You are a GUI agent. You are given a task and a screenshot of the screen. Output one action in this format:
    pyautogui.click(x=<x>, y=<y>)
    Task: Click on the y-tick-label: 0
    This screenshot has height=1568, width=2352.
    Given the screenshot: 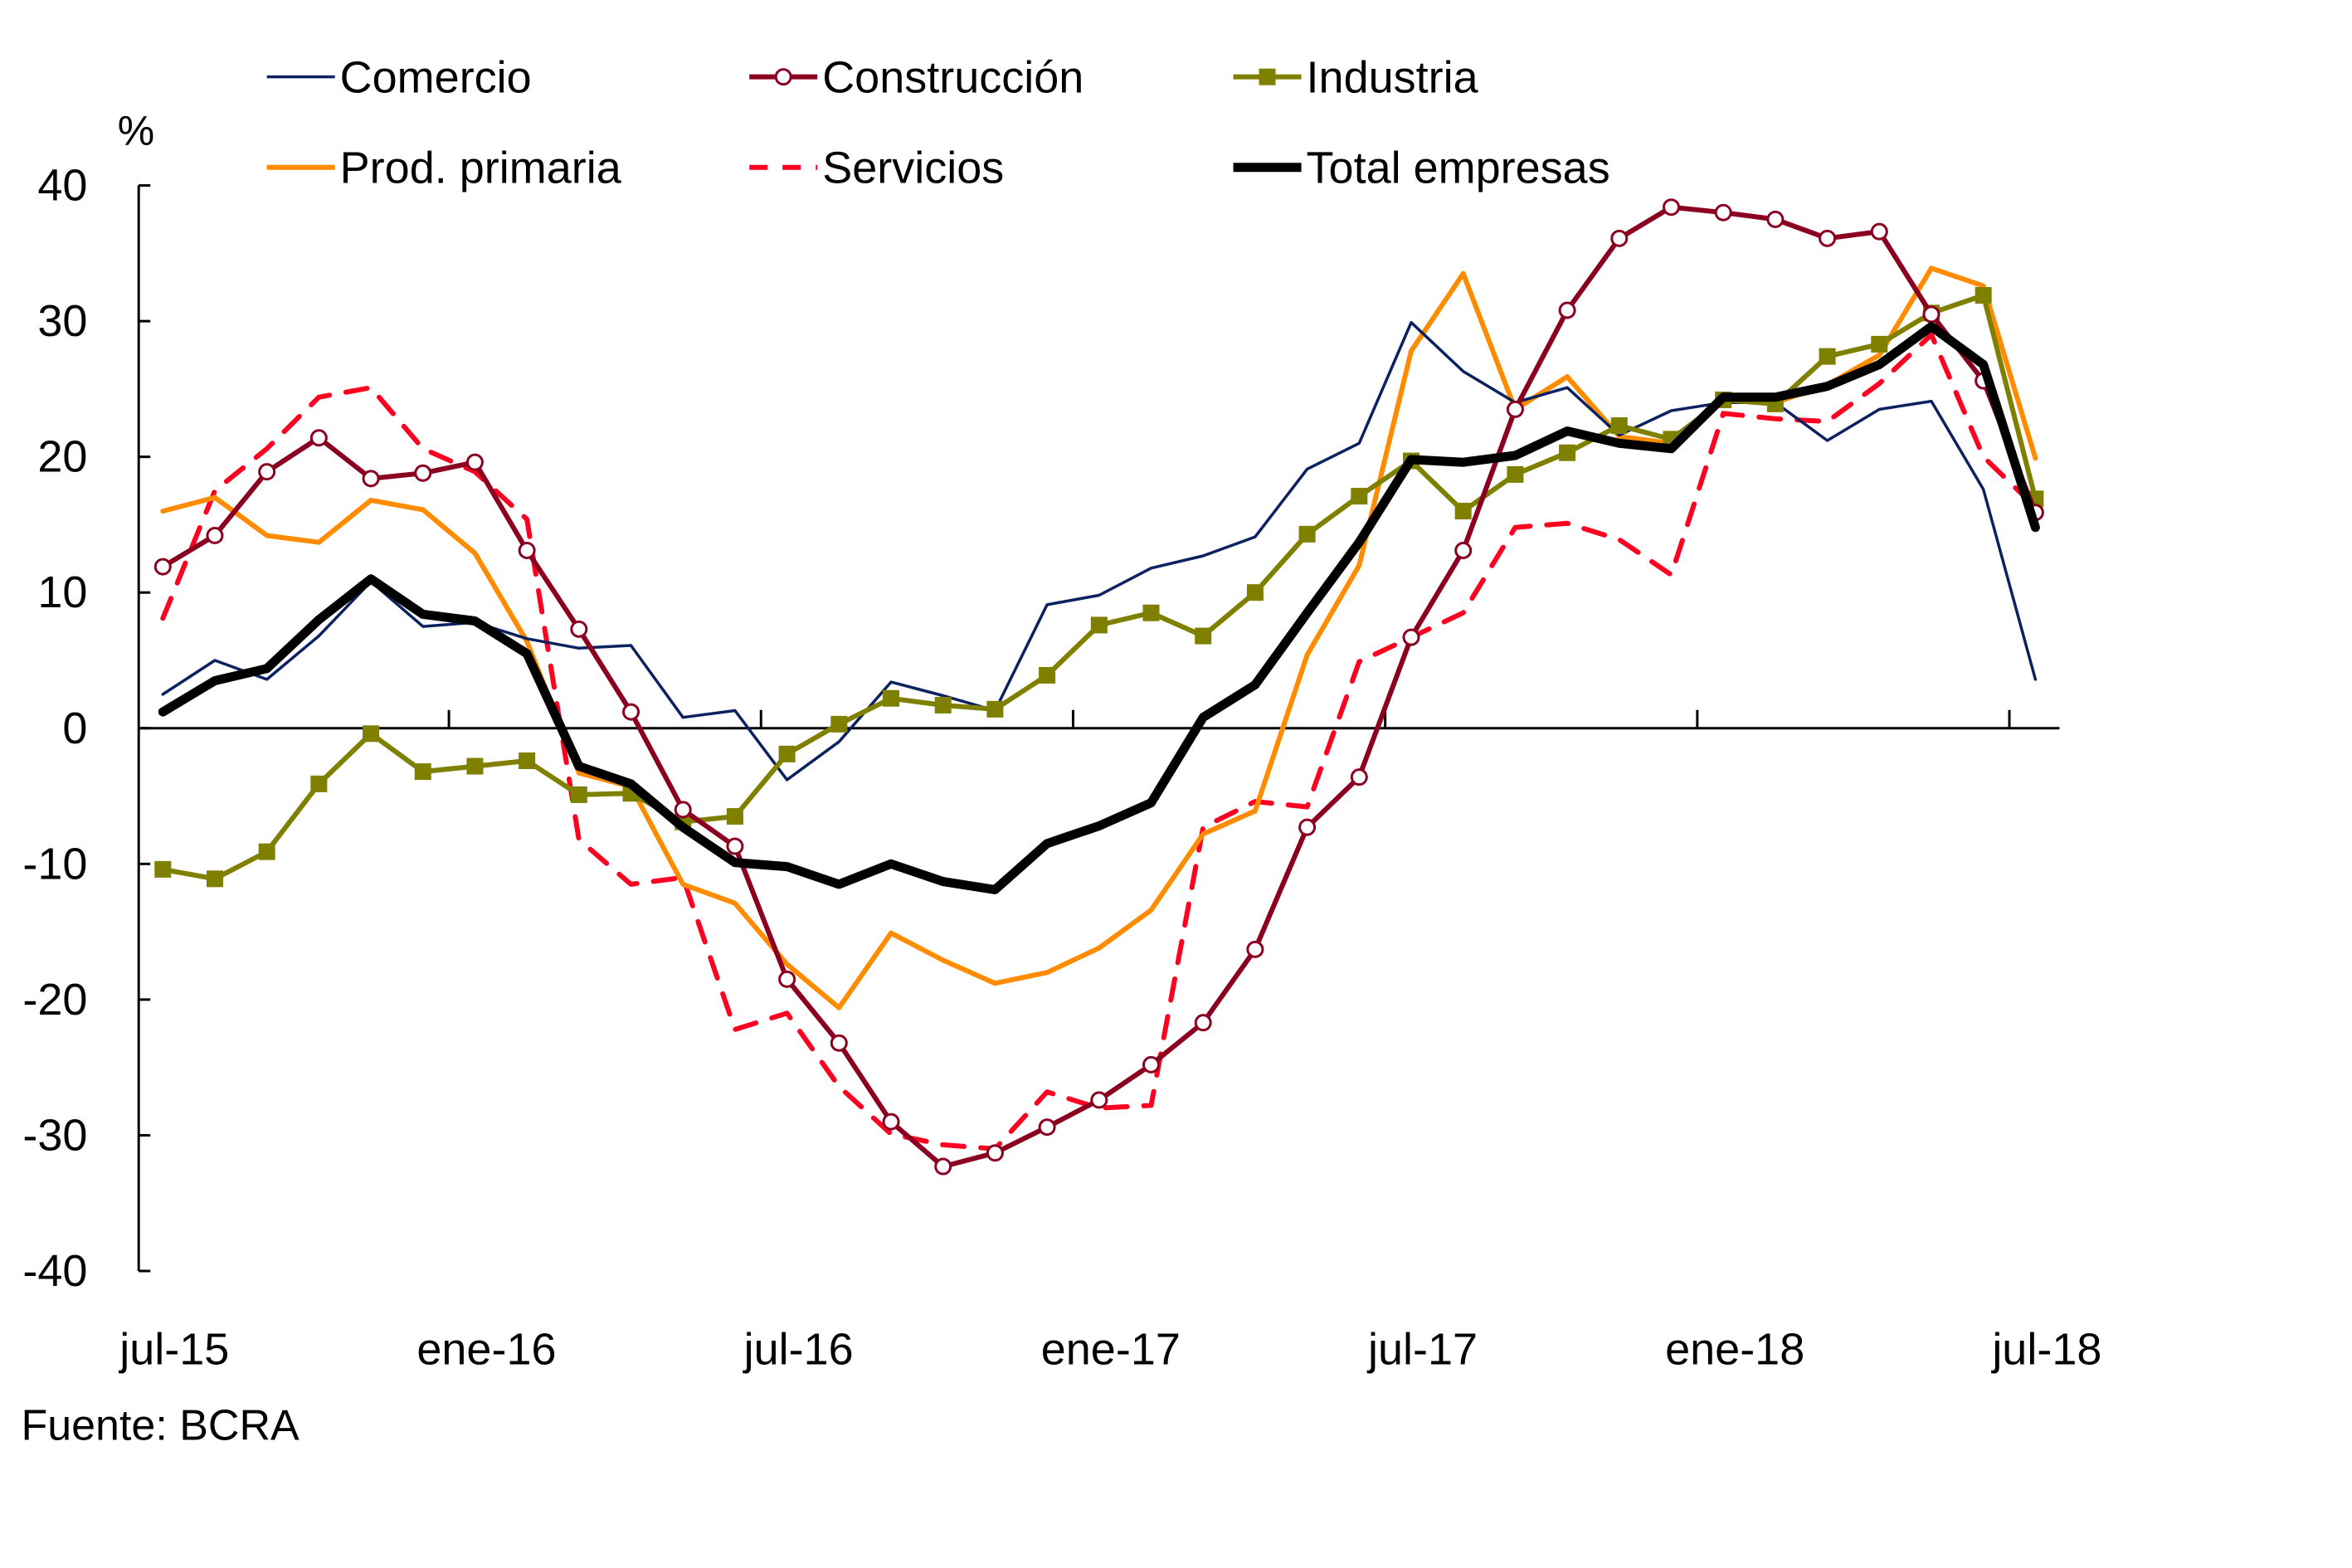 What is the action you would take?
    pyautogui.click(x=74, y=728)
    